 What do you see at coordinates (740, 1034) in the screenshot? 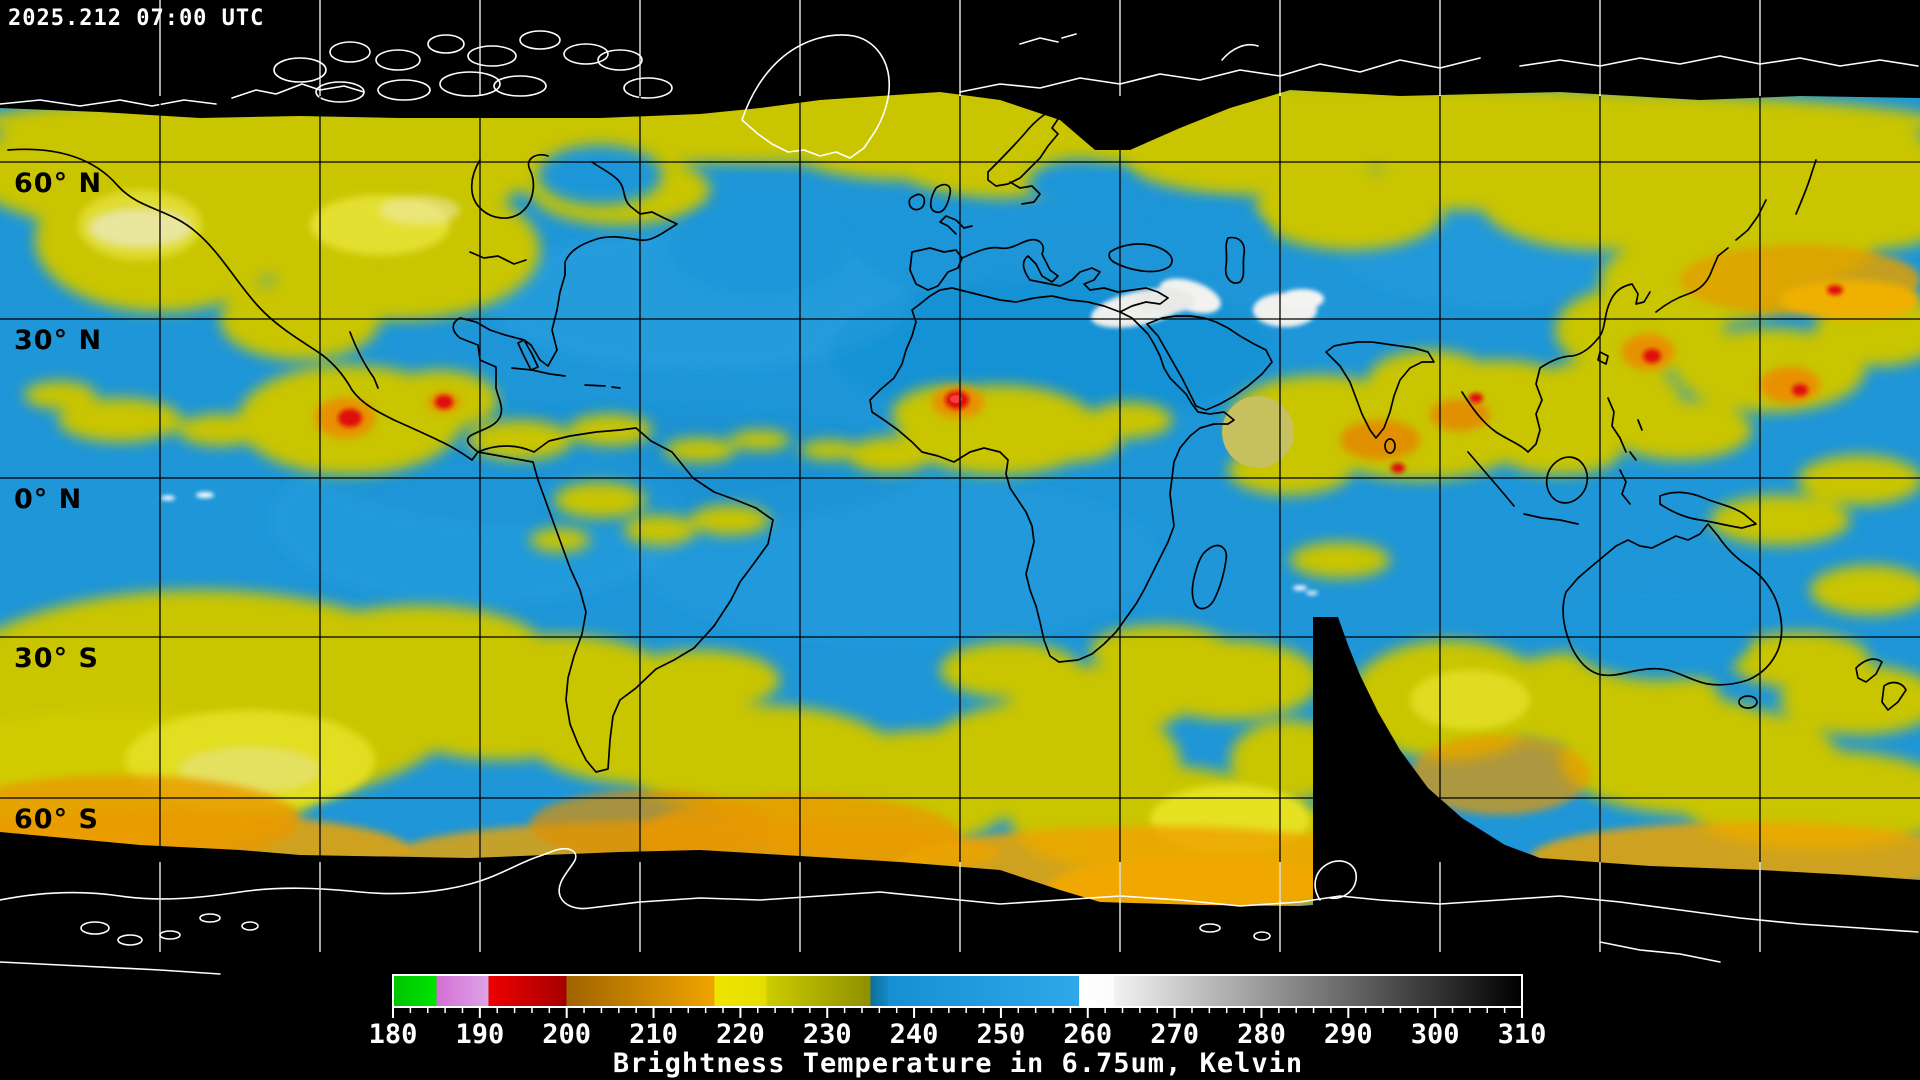
I see `colorbar-tick-label: 220` at bounding box center [740, 1034].